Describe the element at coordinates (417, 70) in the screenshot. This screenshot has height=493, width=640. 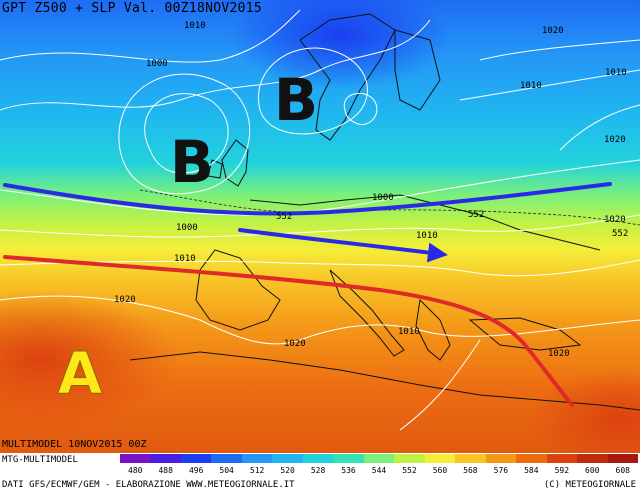
I see `coastline-finland` at that location.